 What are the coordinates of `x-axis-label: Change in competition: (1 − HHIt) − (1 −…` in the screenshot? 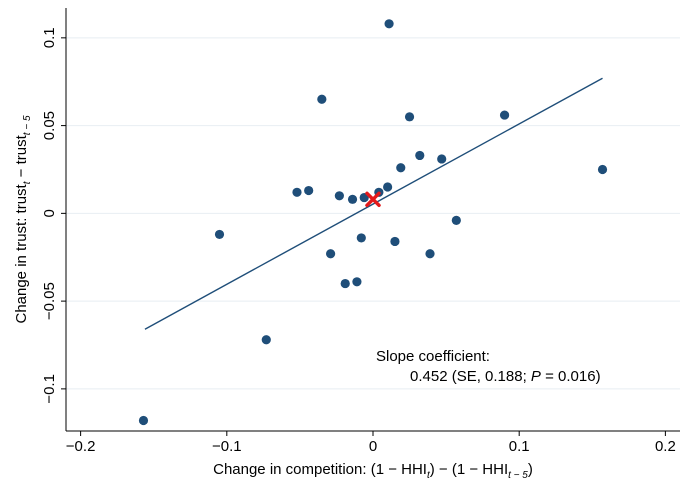 It's located at (373, 471).